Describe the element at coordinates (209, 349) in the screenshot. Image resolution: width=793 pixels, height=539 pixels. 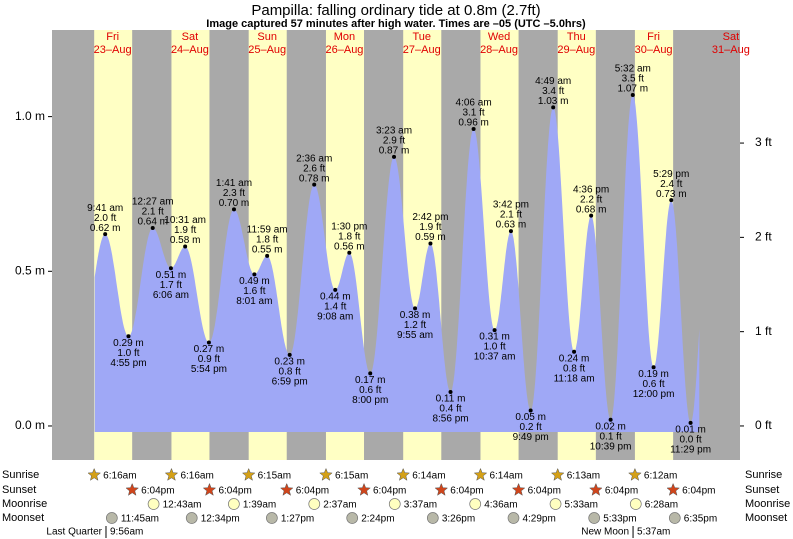
I see `tide-label: 0.27 m` at that location.